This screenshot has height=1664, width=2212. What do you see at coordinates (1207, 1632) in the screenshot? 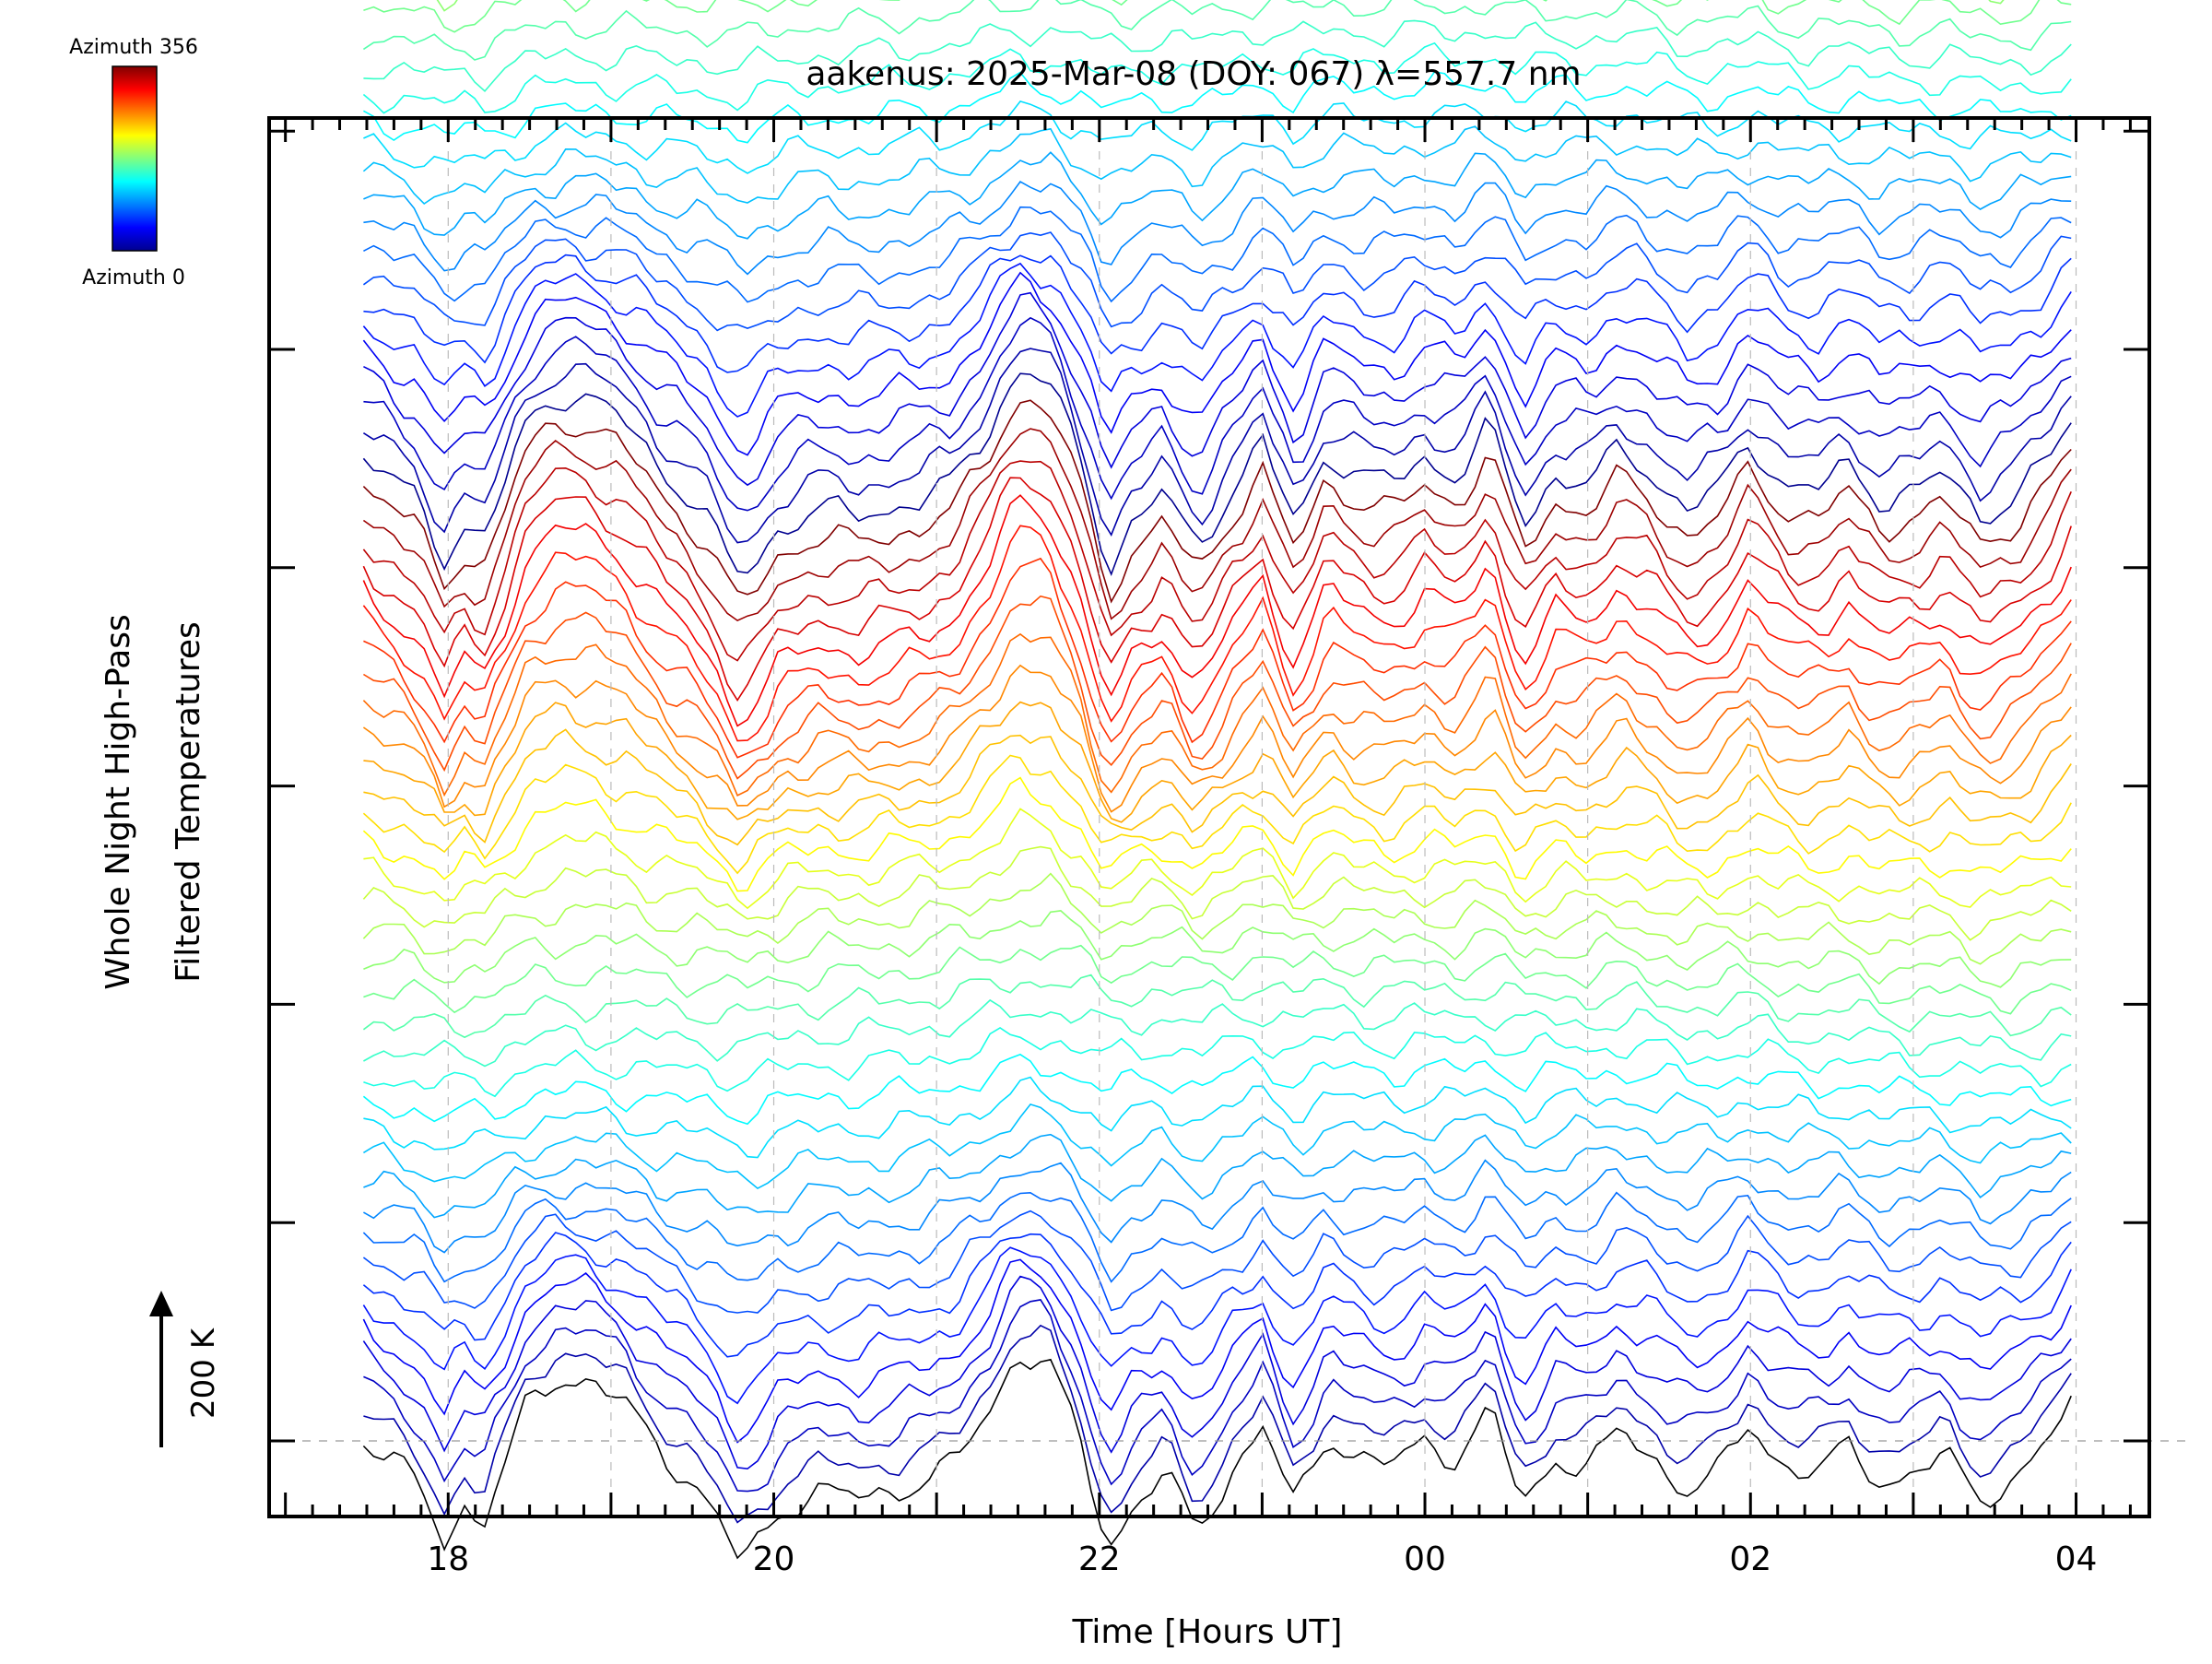
I see `x-axis-label: Time [Hours UT]` at bounding box center [1207, 1632].